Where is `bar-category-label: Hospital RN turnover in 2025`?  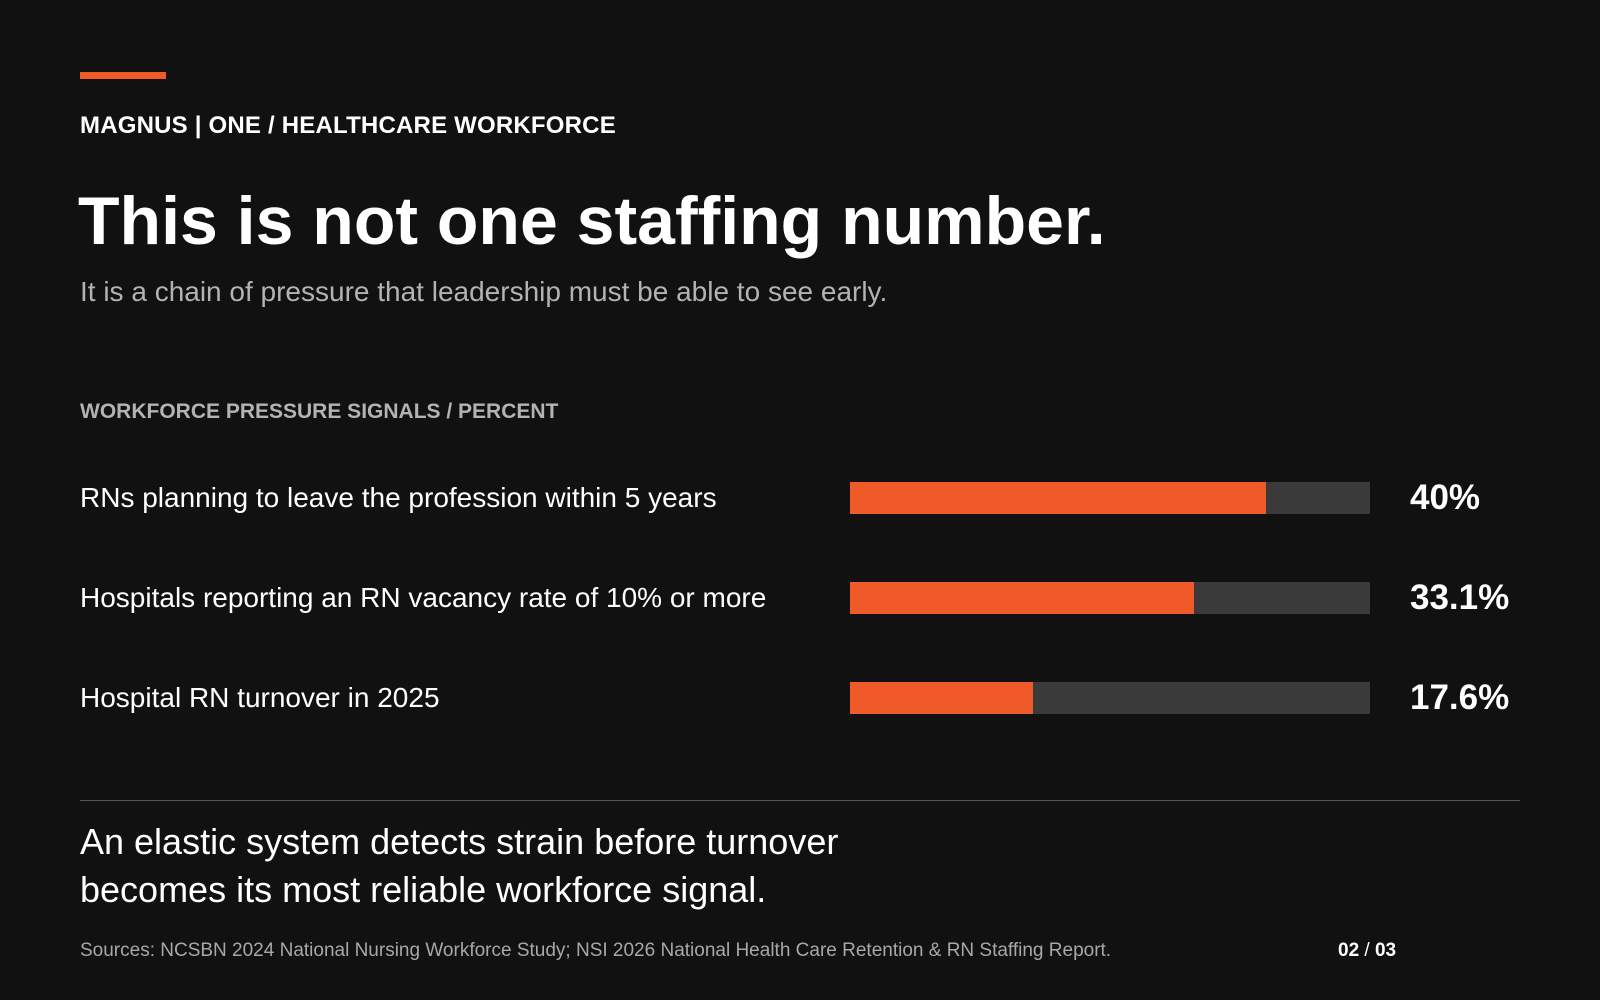 bar-category-label: Hospital RN turnover in 2025 is located at coordinates (260, 697).